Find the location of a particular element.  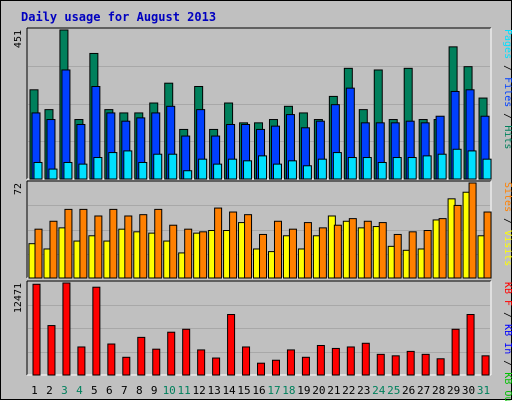

legend-entry: Hits is located at coordinates (507, 137).